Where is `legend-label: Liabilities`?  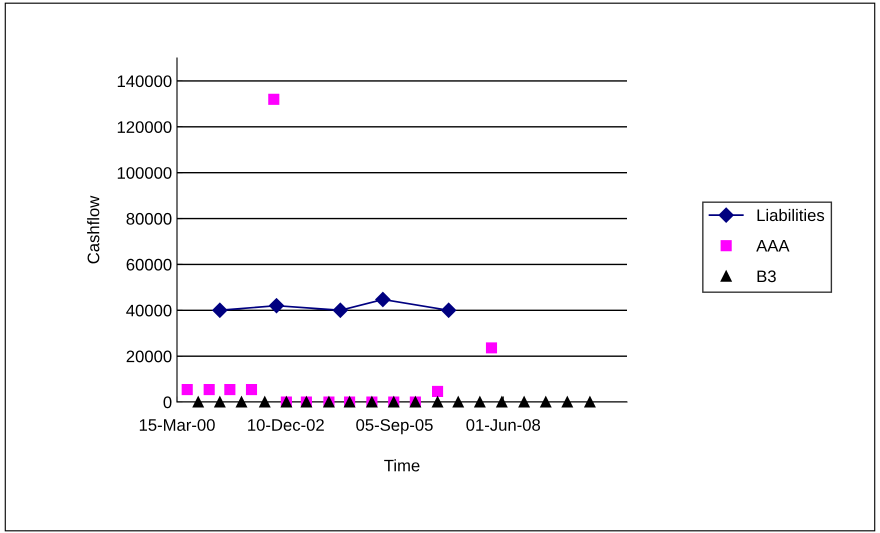 legend-label: Liabilities is located at coordinates (791, 215).